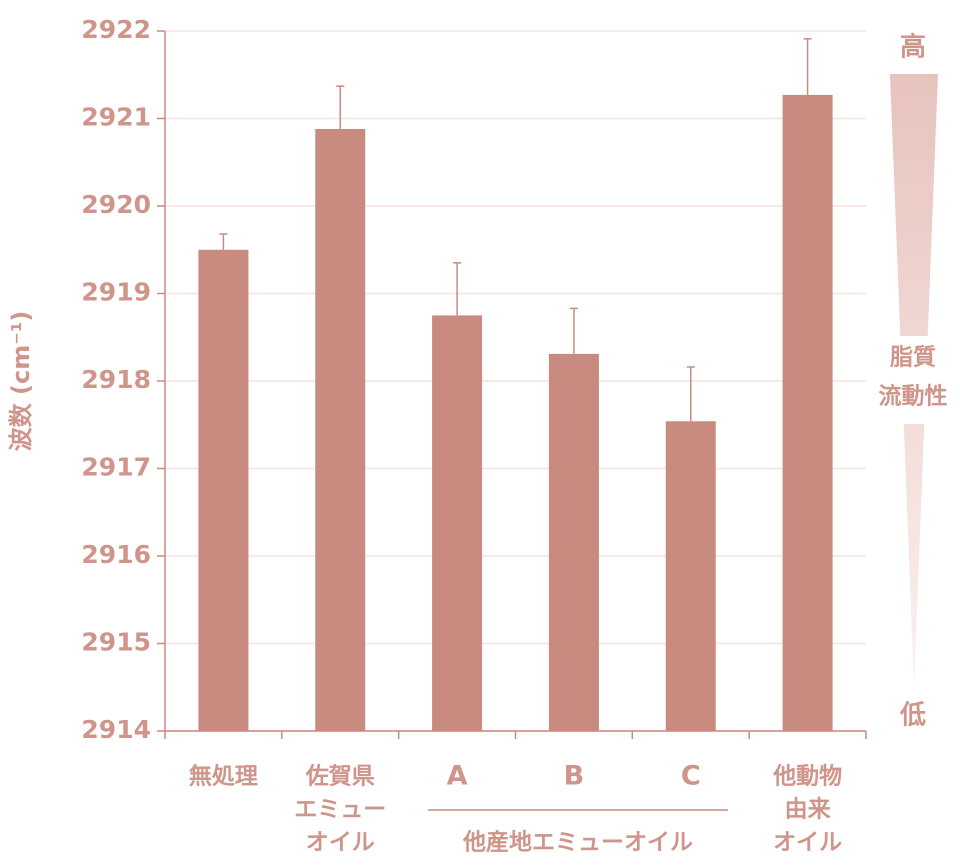 The height and width of the screenshot is (866, 960). I want to click on x-tick-label: C, so click(691, 776).